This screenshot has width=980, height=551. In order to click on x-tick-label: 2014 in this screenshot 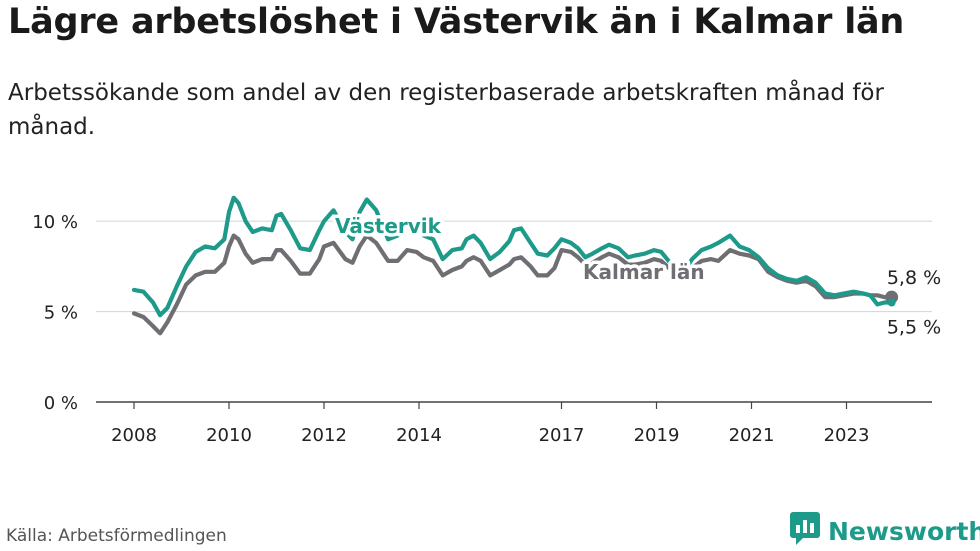, I will do `click(419, 435)`.